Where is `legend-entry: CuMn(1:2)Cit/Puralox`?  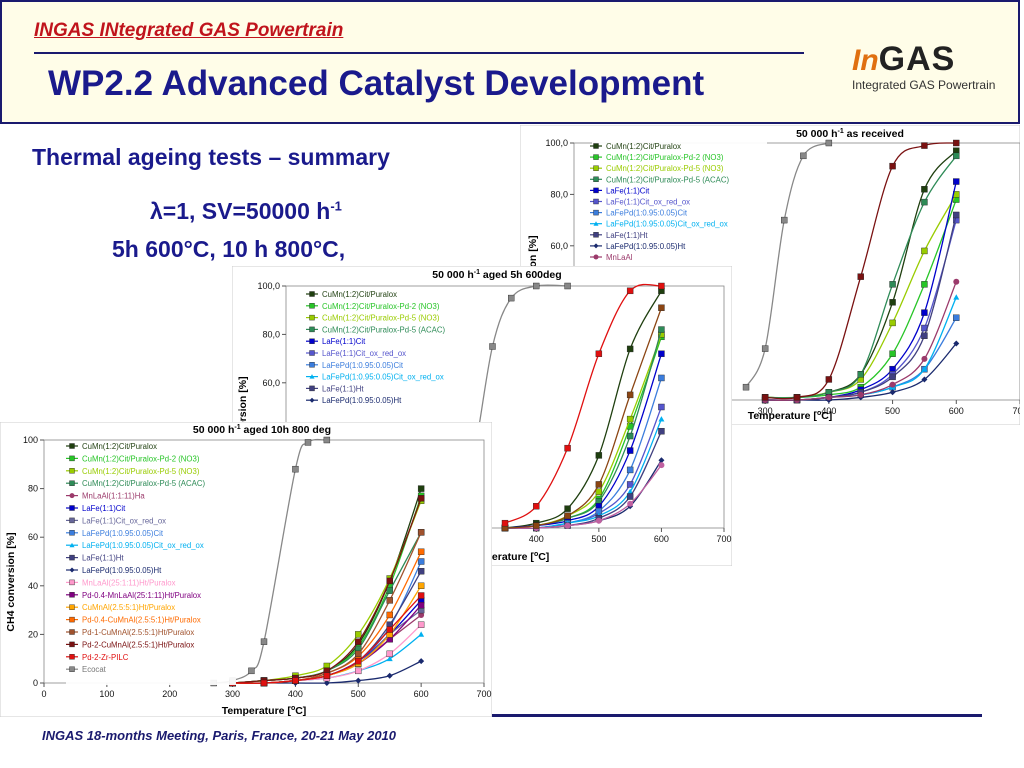
legend-entry: CuMn(1:2)Cit/Puralox is located at coordinates (359, 294).